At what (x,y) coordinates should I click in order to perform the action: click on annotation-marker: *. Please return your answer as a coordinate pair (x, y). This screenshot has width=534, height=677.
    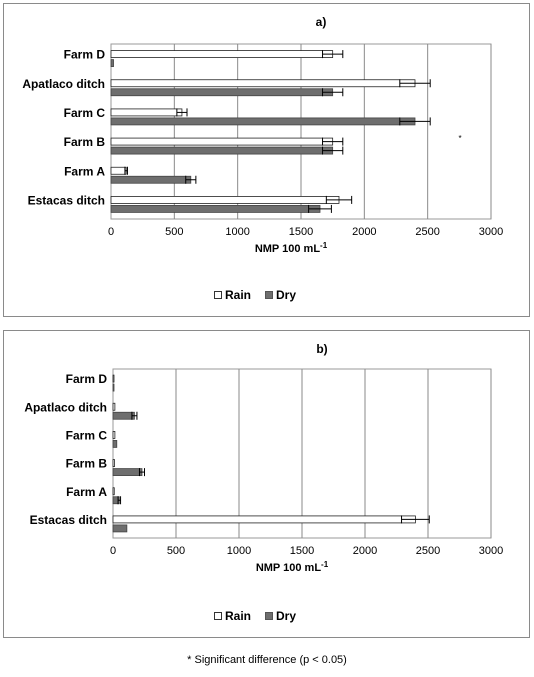
    Looking at the image, I should click on (459, 138).